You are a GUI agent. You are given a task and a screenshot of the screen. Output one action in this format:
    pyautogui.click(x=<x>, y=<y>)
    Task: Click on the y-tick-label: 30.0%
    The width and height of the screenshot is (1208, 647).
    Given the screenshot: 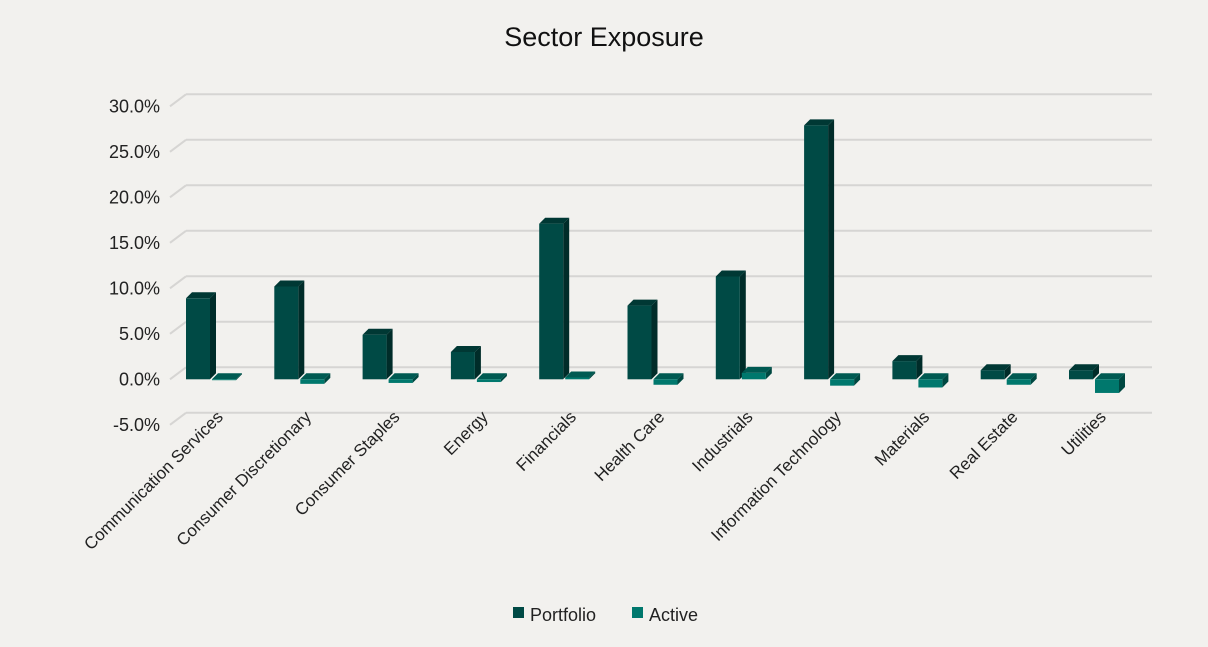 What is the action you would take?
    pyautogui.click(x=134, y=106)
    